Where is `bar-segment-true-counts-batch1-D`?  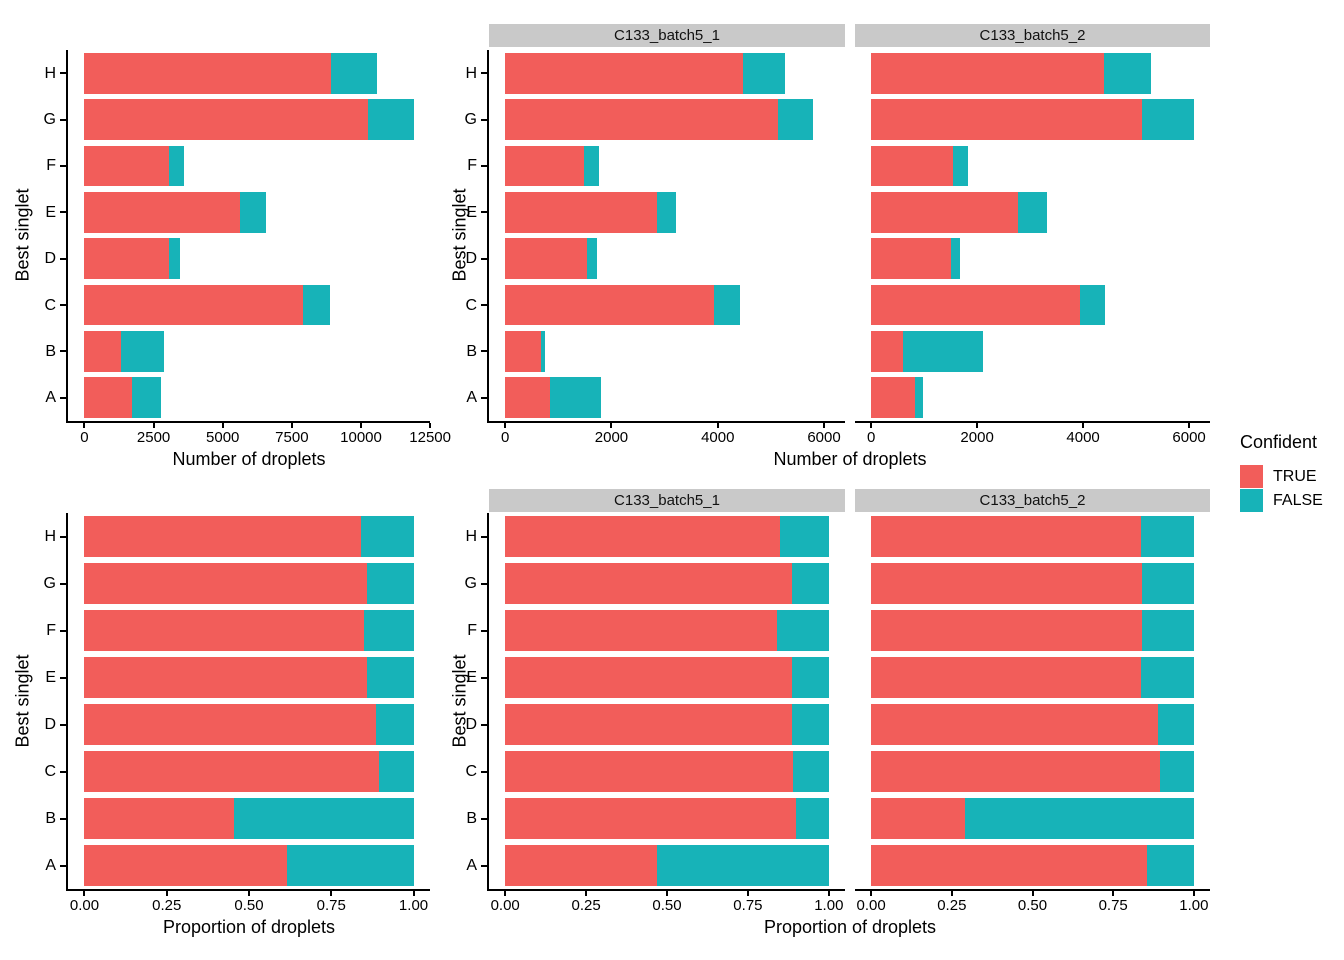
bar-segment-true-counts-batch1-D is located at coordinates (546, 259).